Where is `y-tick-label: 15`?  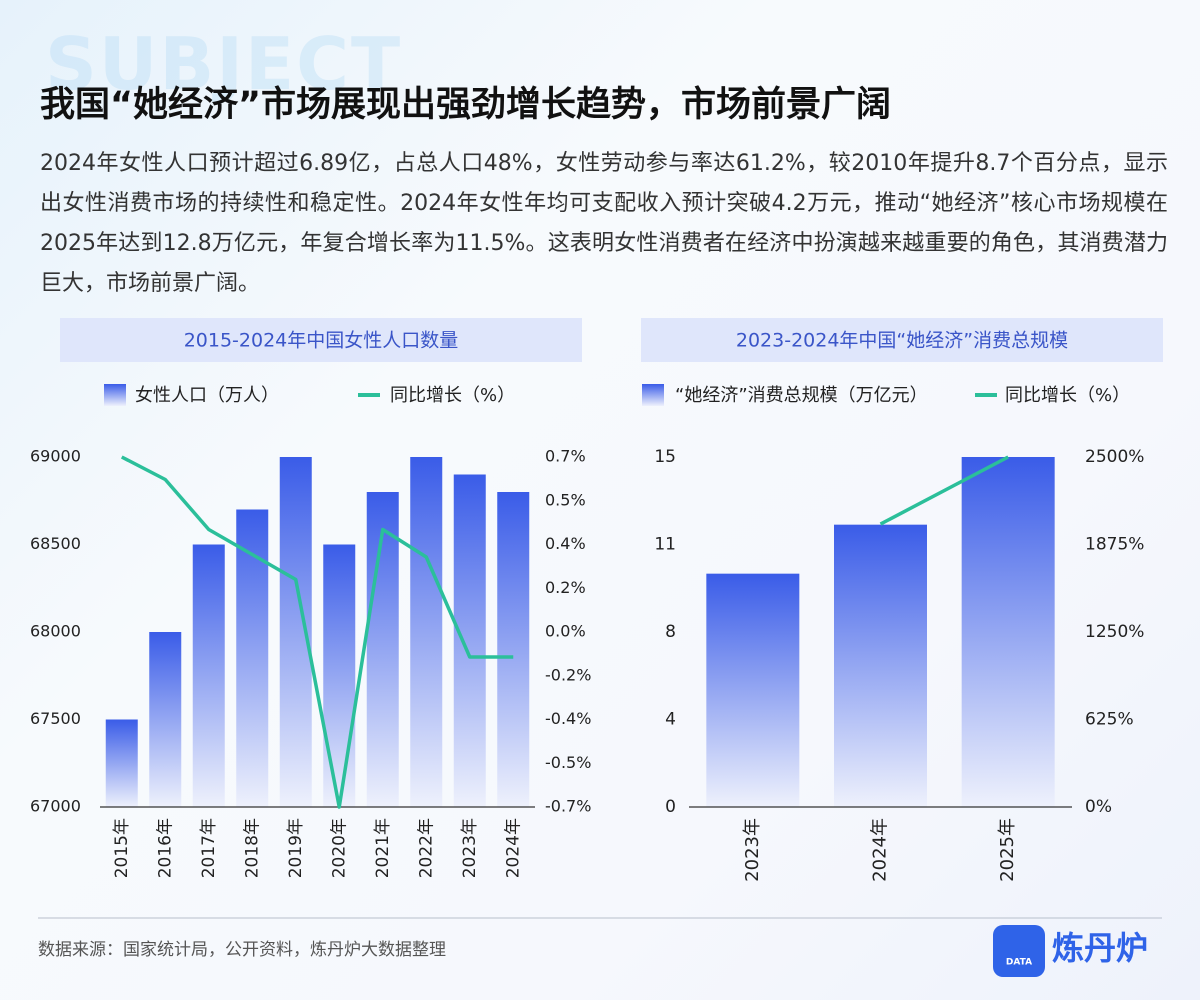 y-tick-label: 15 is located at coordinates (665, 457).